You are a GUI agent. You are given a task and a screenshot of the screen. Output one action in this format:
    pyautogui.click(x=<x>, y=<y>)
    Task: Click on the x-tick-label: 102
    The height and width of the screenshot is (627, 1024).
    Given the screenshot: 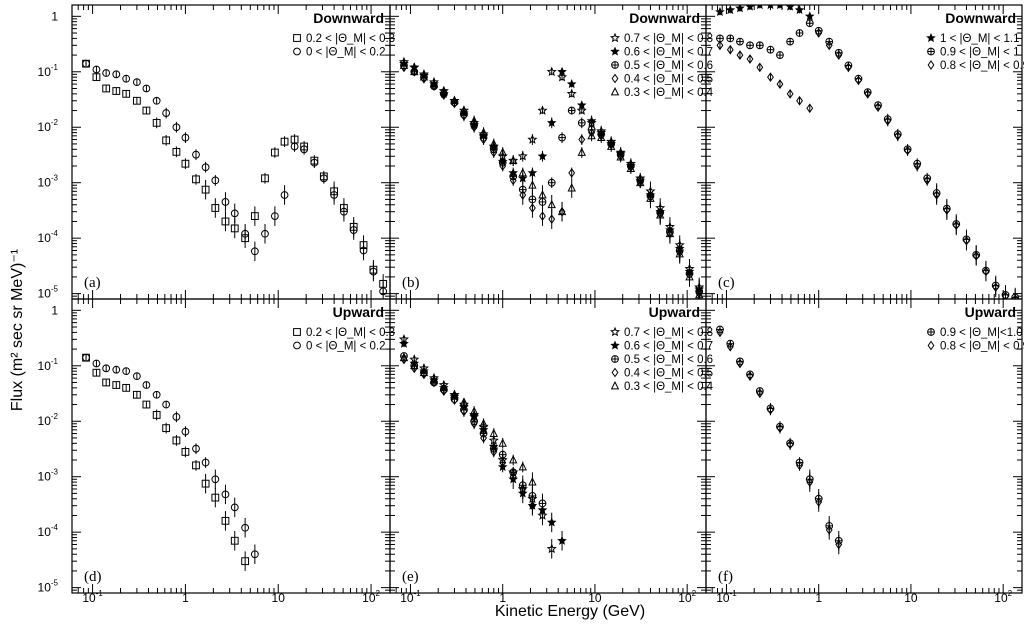 What is the action you would take?
    pyautogui.click(x=687, y=597)
    